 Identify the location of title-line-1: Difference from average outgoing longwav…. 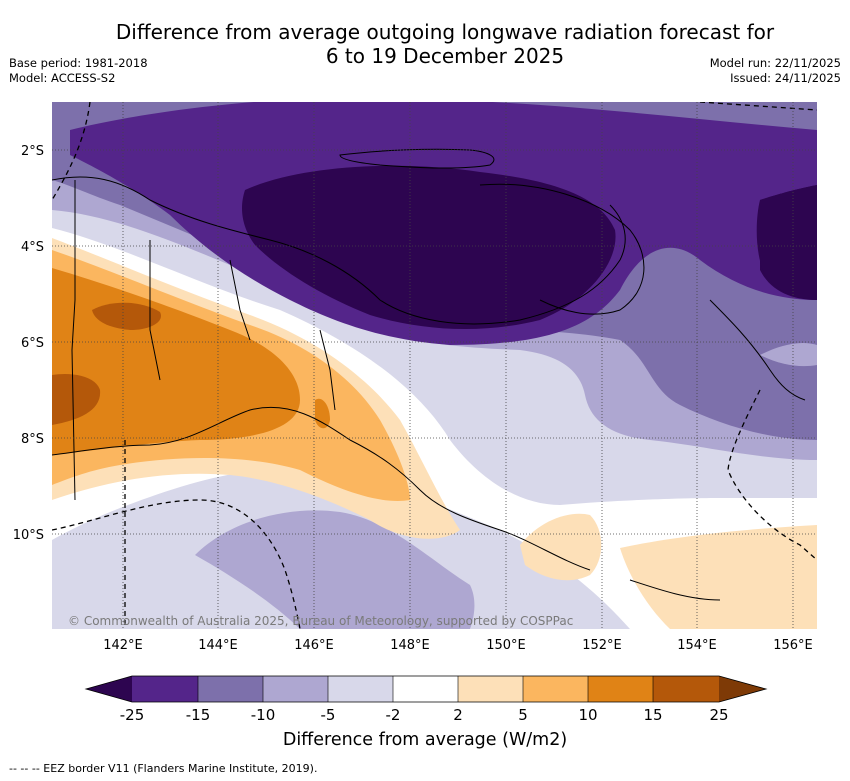
(445, 32).